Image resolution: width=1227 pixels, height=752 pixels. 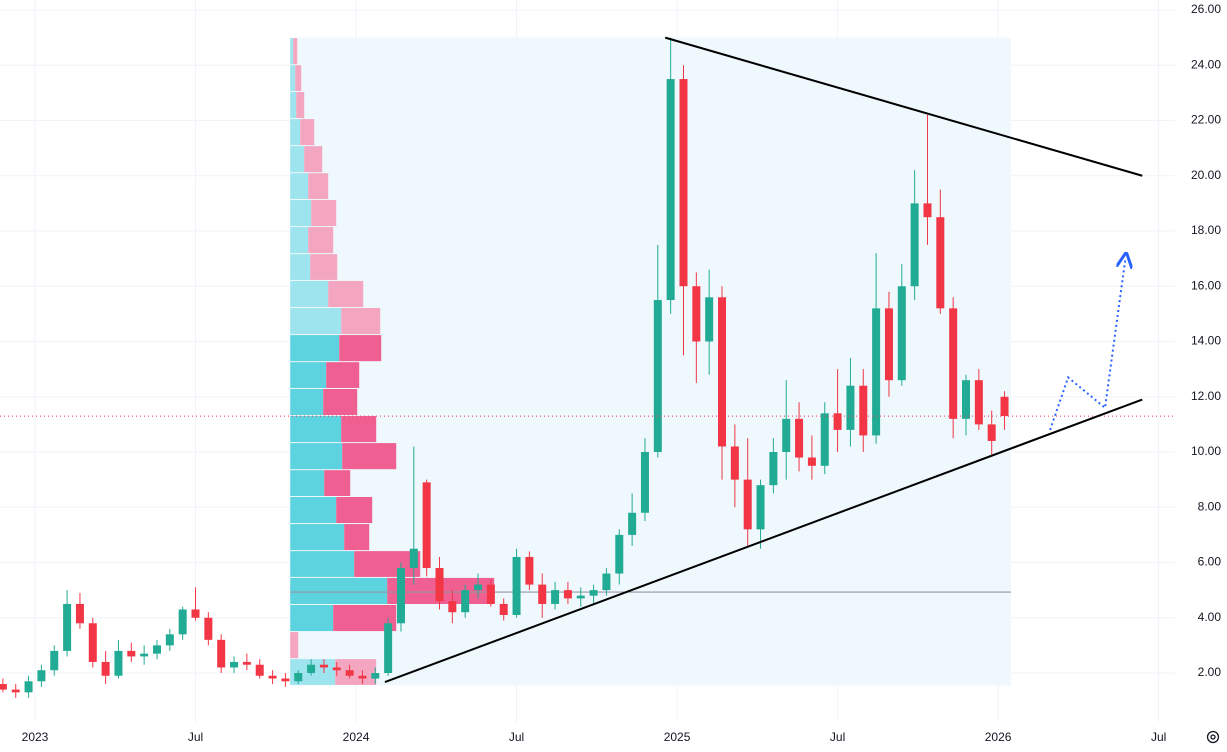 I want to click on y-tick-label: 16.00, so click(x=1206, y=285).